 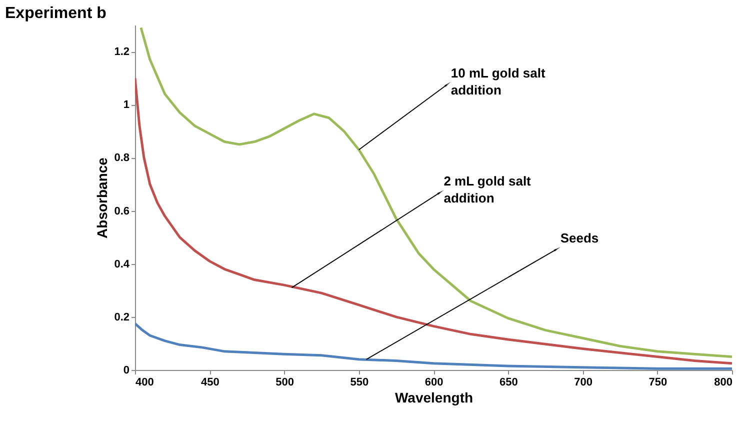 What do you see at coordinates (723, 382) in the screenshot?
I see `x-tick-label: 800` at bounding box center [723, 382].